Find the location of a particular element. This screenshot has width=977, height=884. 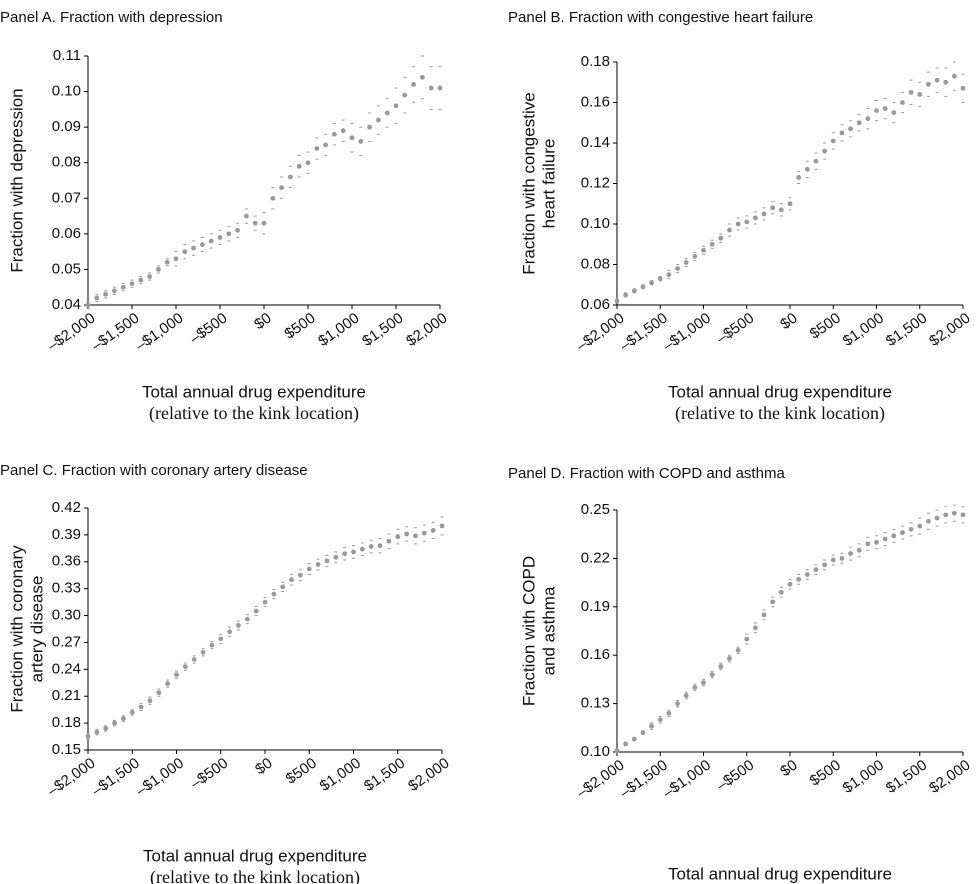

y-tick-label: 0.36 is located at coordinates (66, 561).